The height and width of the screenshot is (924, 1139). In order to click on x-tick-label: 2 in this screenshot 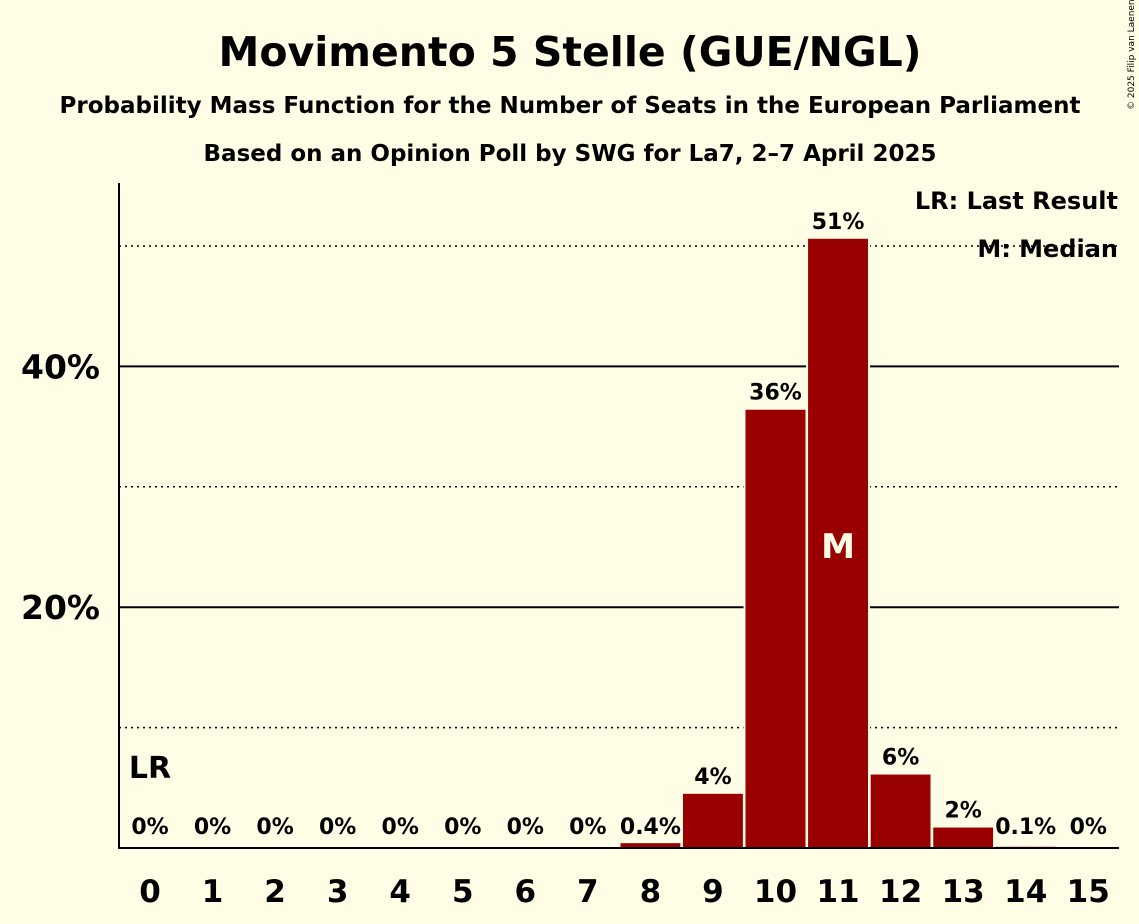, I will do `click(275, 892)`.